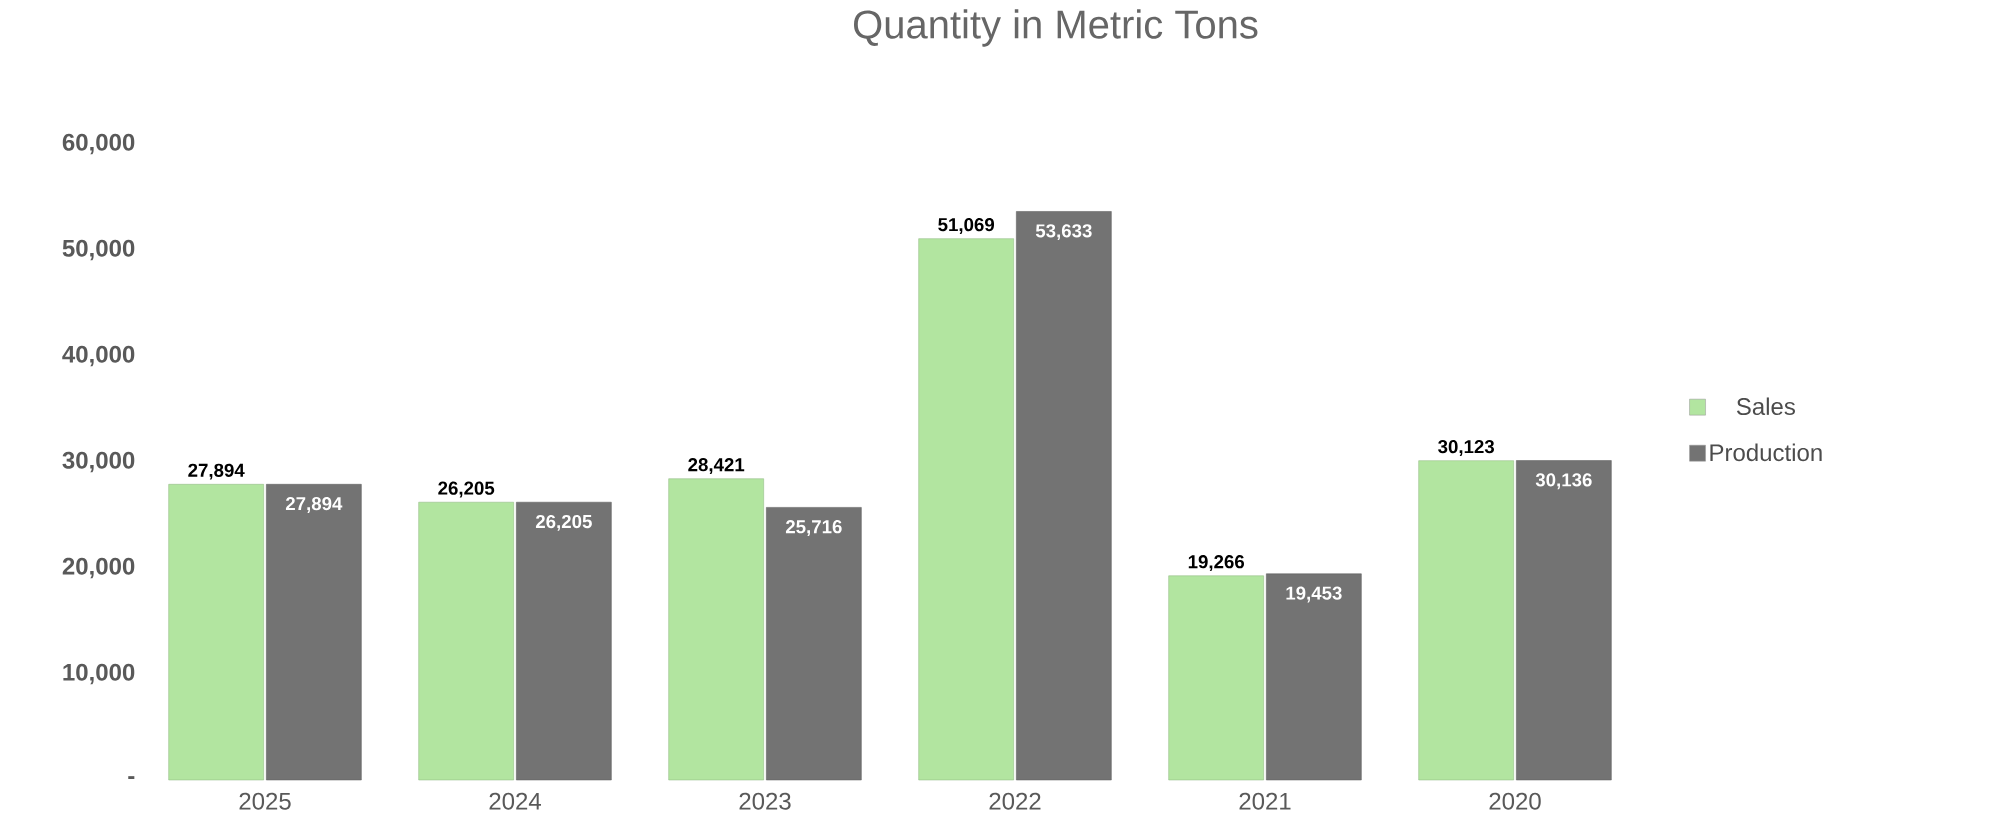  Describe the element at coordinates (1314, 594) in the screenshot. I see `data-label: 19,453` at that location.